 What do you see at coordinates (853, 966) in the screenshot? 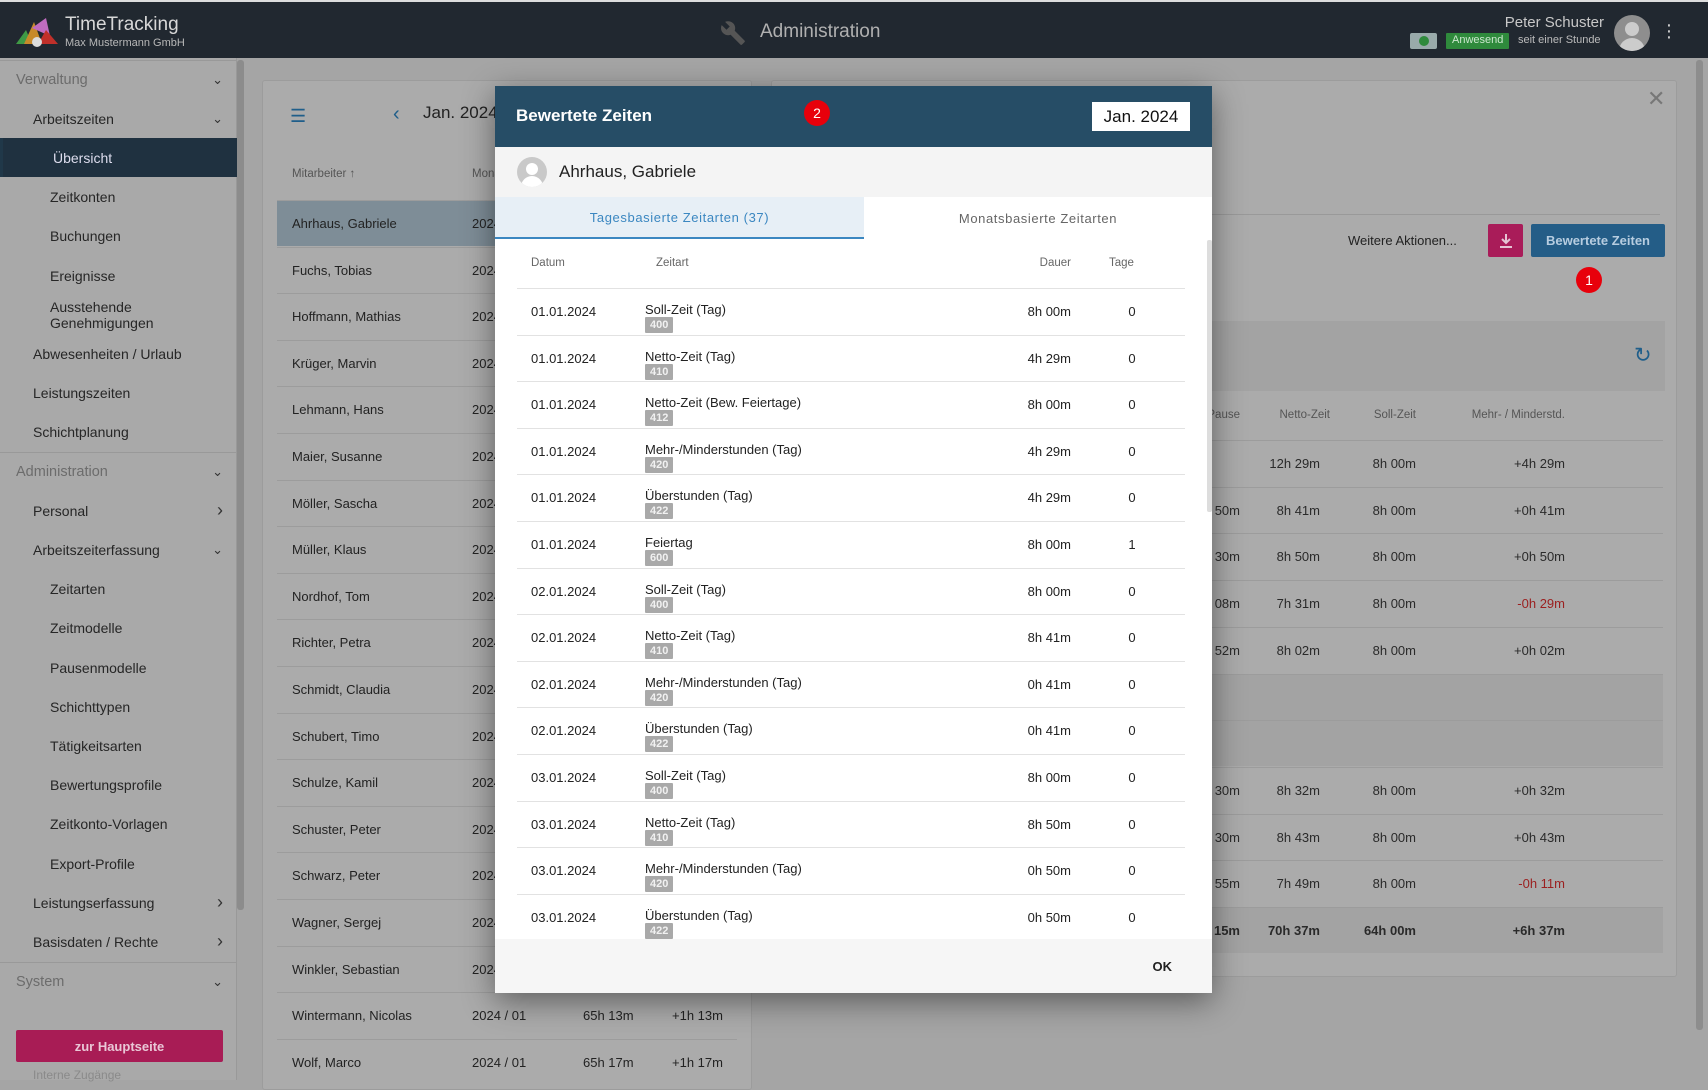
I see `dialog-footer: OK` at bounding box center [853, 966].